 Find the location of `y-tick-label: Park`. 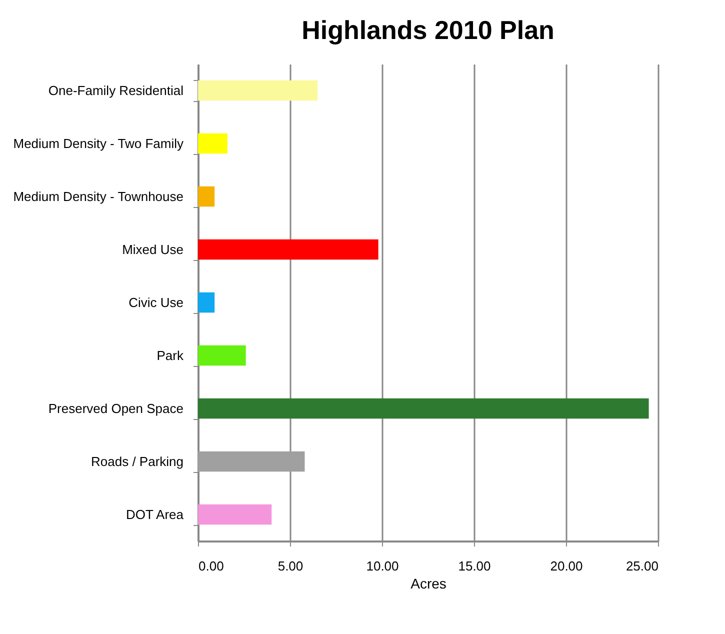

y-tick-label: Park is located at coordinates (170, 355).